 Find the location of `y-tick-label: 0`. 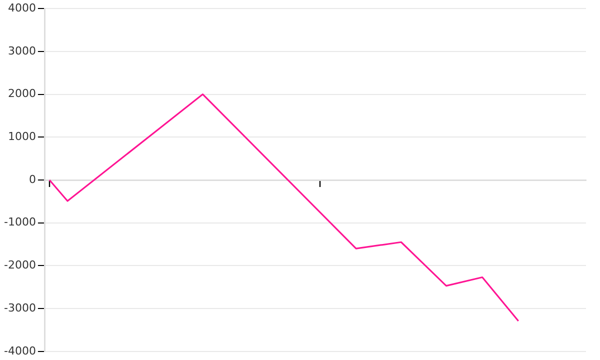

y-tick-label: 0 is located at coordinates (32, 179).